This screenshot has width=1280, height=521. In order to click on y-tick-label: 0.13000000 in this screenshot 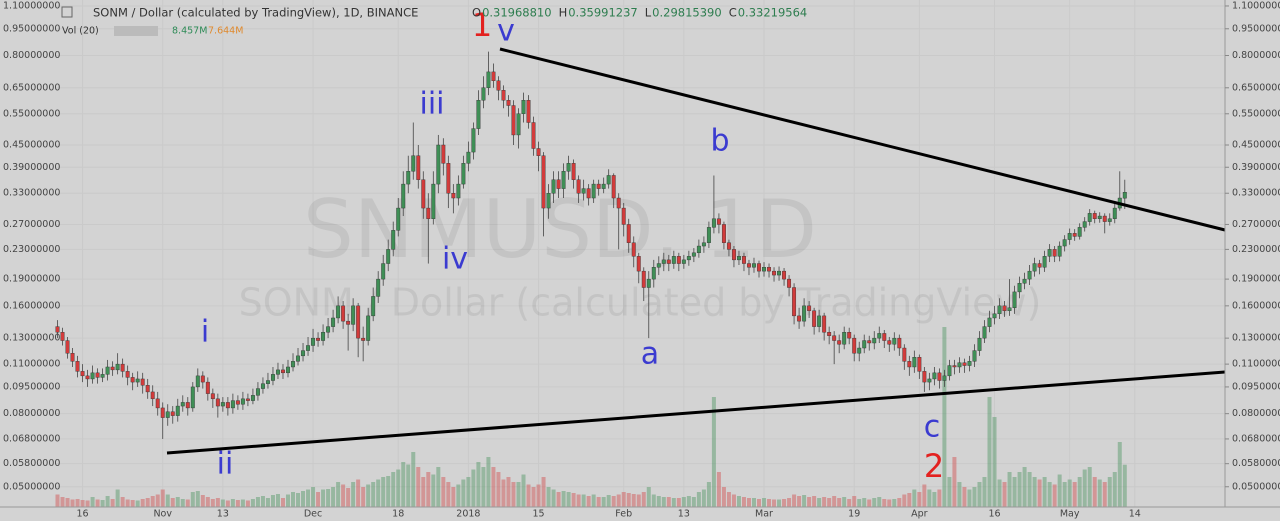, I will do `click(1256, 338)`.